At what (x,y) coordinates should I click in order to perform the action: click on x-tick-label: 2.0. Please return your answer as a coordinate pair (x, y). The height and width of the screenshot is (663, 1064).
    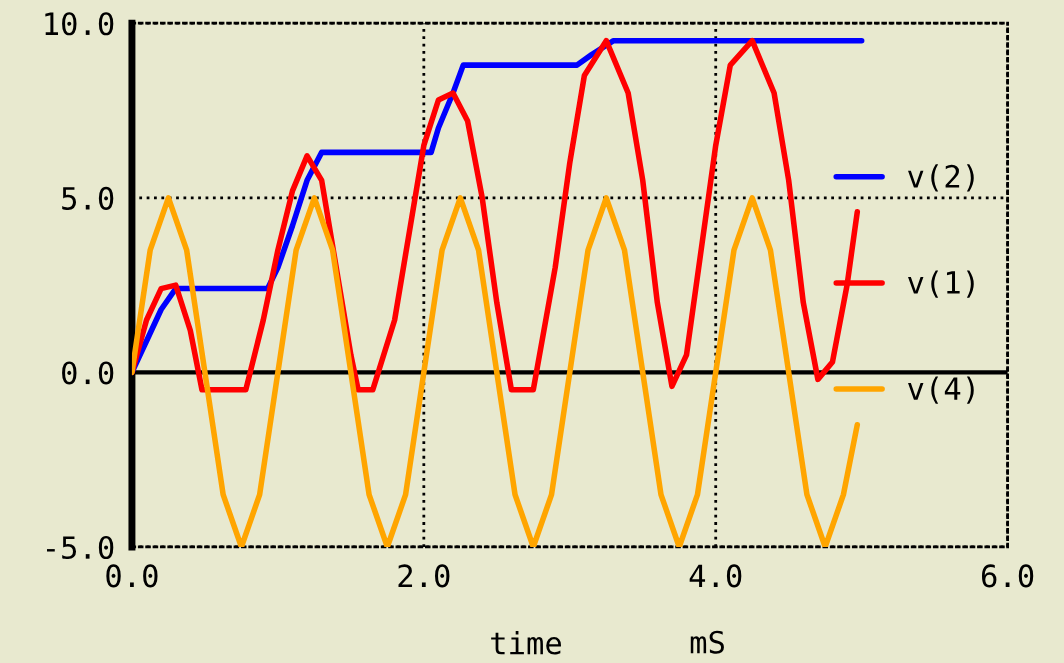
    Looking at the image, I should click on (424, 576).